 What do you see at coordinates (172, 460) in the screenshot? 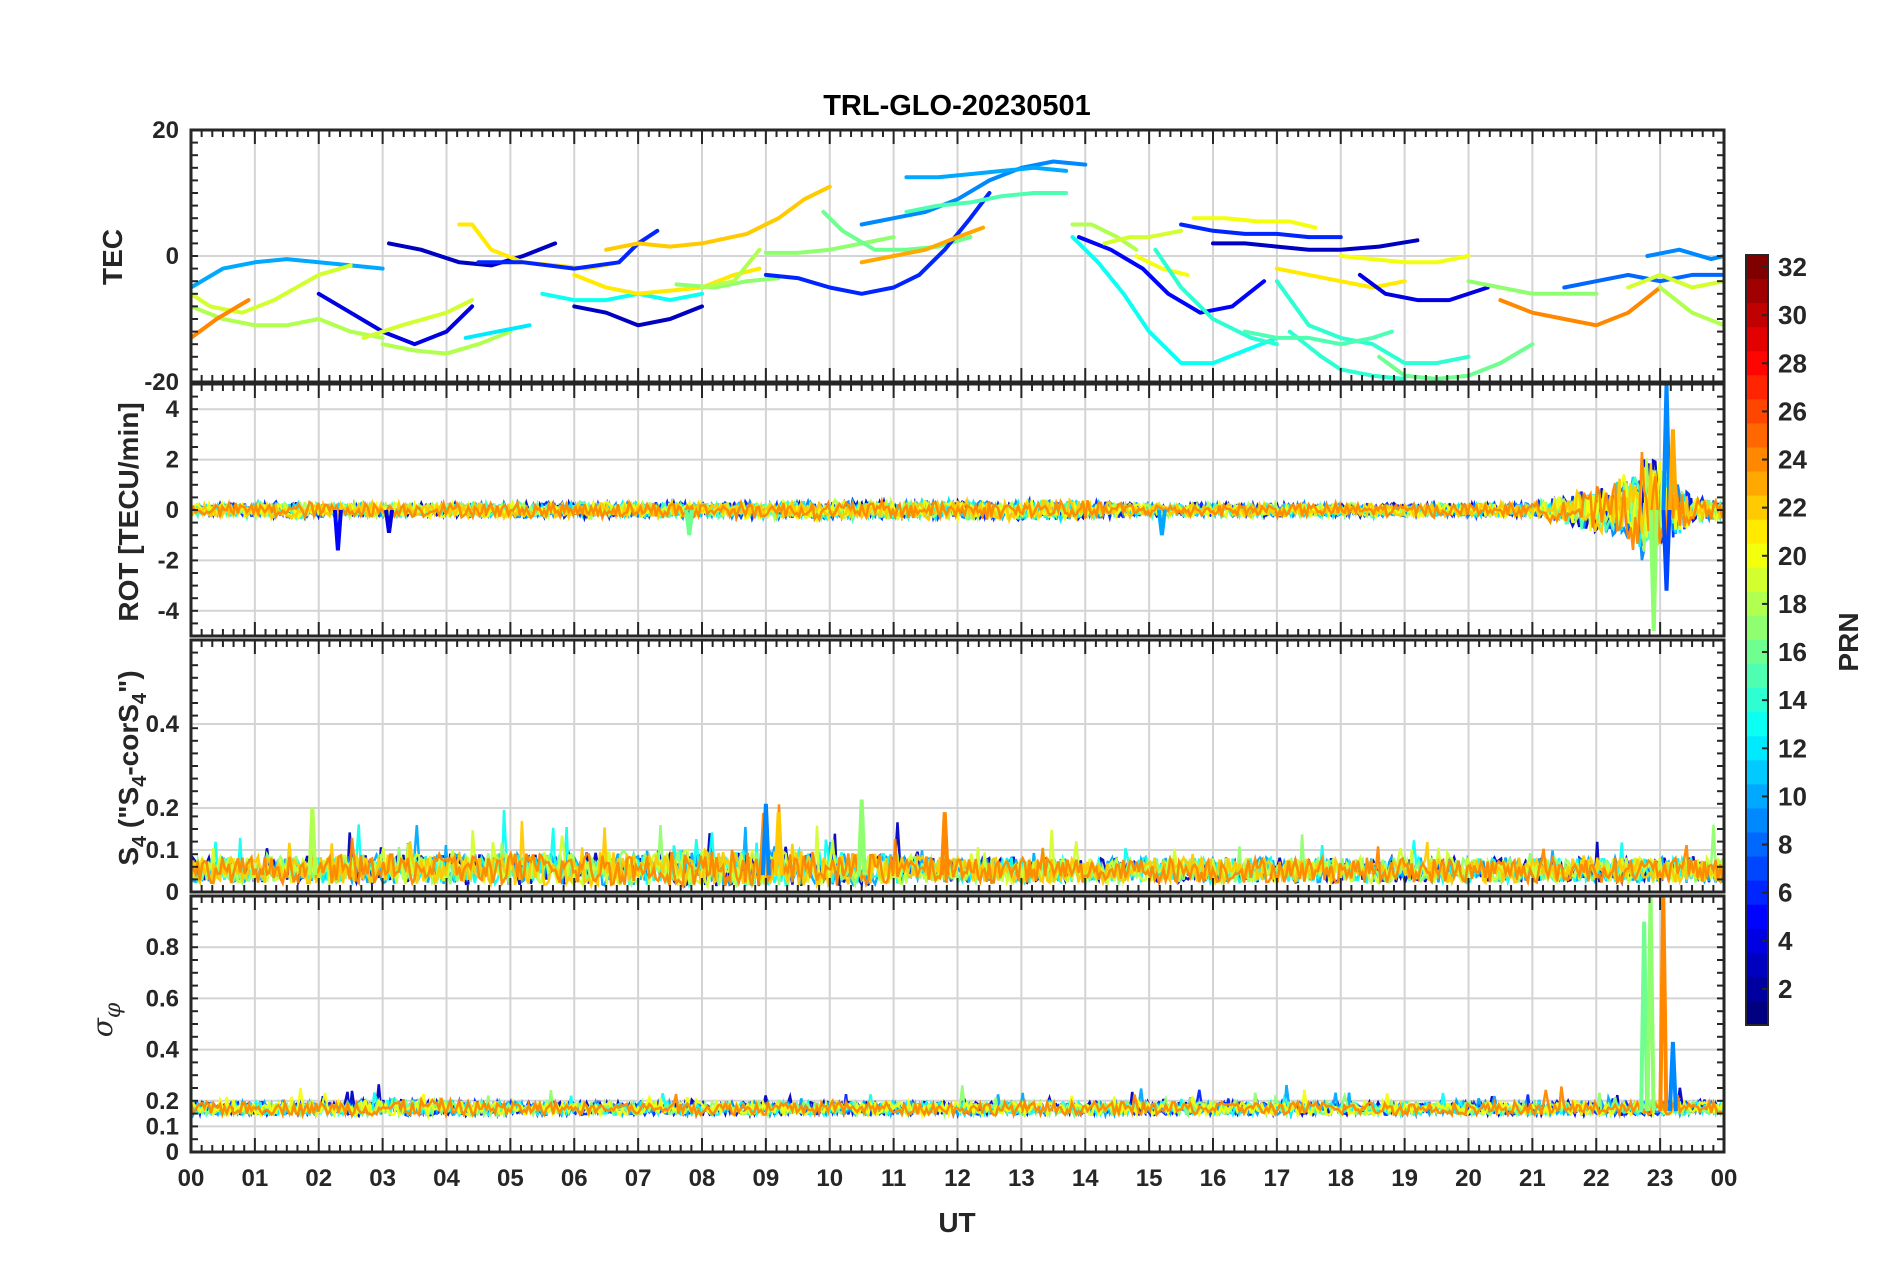
I see `rot-y-tick-label: 2` at bounding box center [172, 460].